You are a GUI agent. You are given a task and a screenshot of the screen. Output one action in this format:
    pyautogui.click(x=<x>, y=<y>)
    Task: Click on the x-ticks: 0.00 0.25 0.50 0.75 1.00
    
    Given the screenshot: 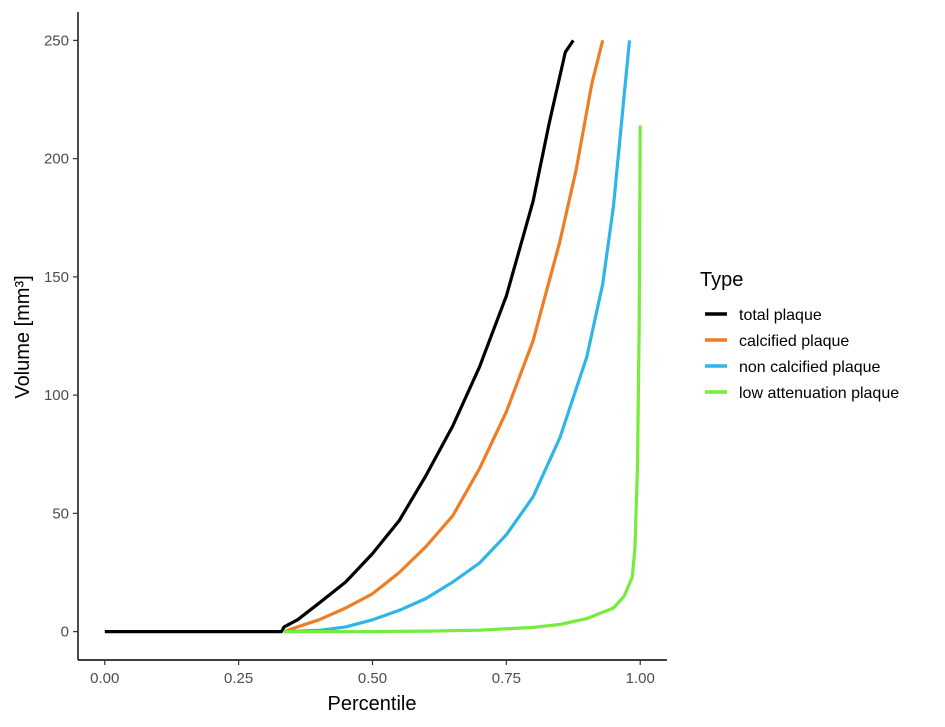 What is the action you would take?
    pyautogui.click(x=372, y=673)
    